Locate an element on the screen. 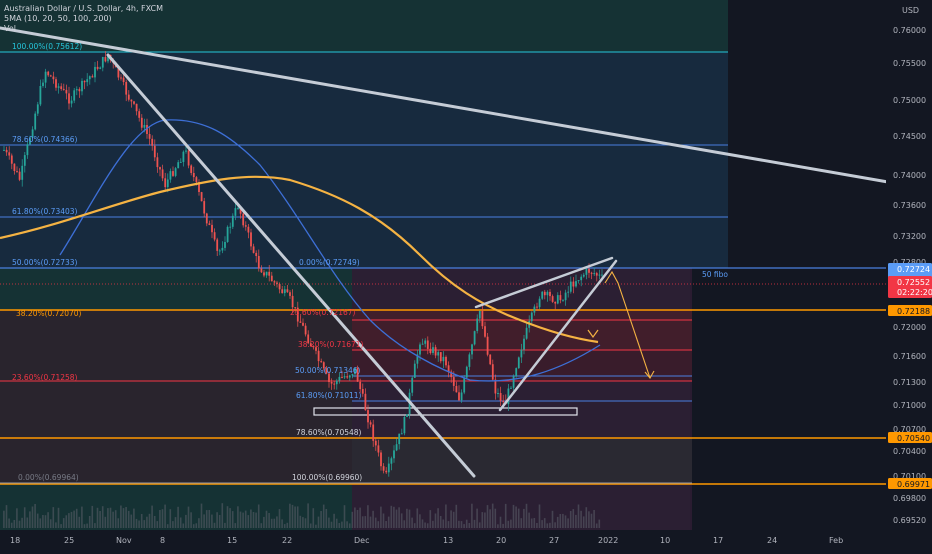 This screenshot has height=554, width=932. time-tick: 24 is located at coordinates (772, 540).